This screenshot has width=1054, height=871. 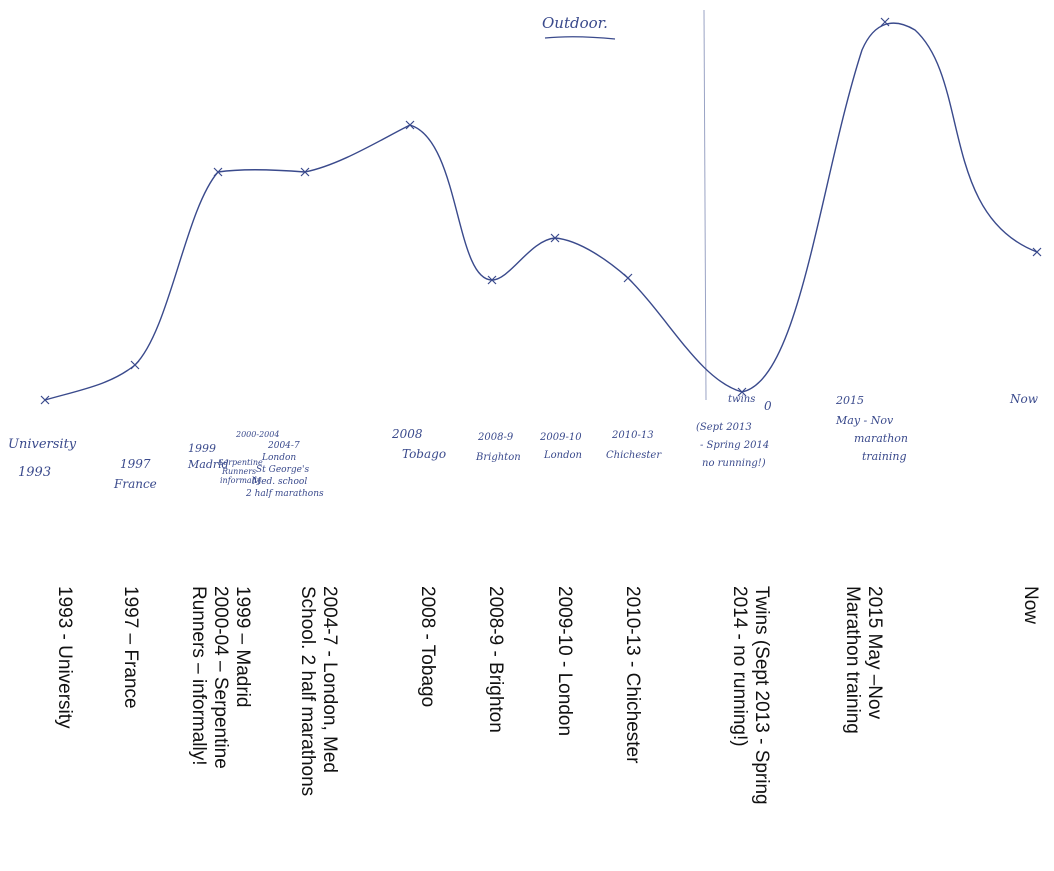 What do you see at coordinates (562, 446) in the screenshot?
I see `hw-label-2009-10: 2009-10 London` at bounding box center [562, 446].